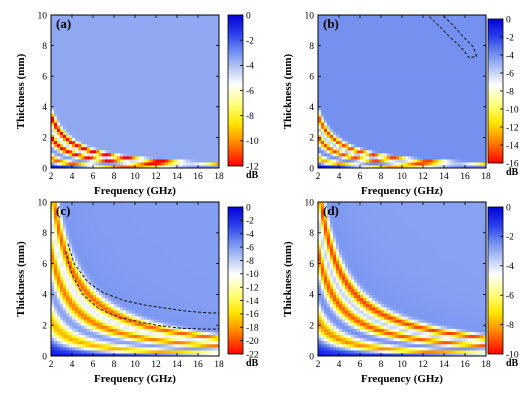  What do you see at coordinates (43, 16) in the screenshot?
I see `y-tick-label: 10` at bounding box center [43, 16].